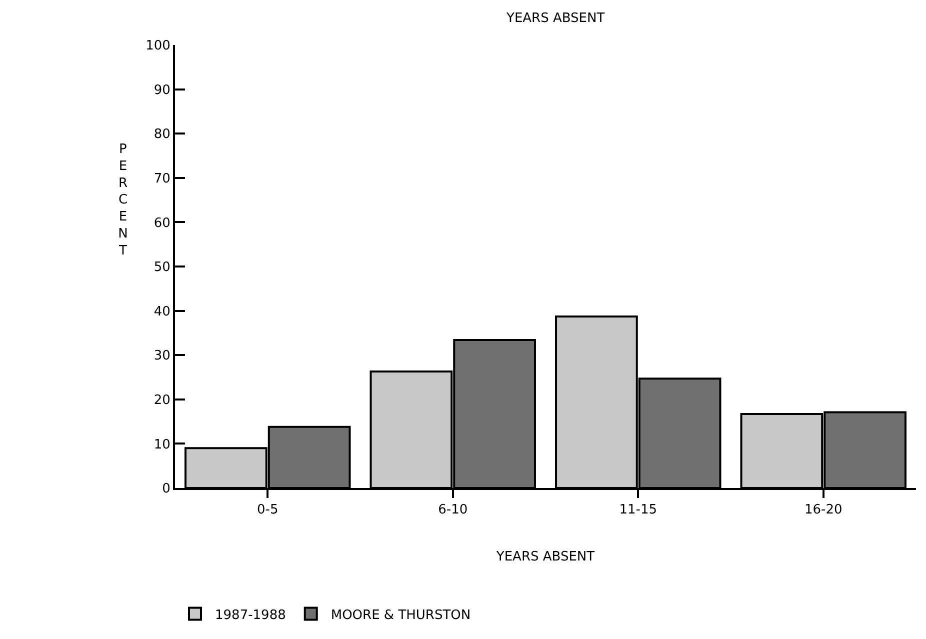  Describe the element at coordinates (166, 489) in the screenshot. I see `y-tick-label: 0` at that location.